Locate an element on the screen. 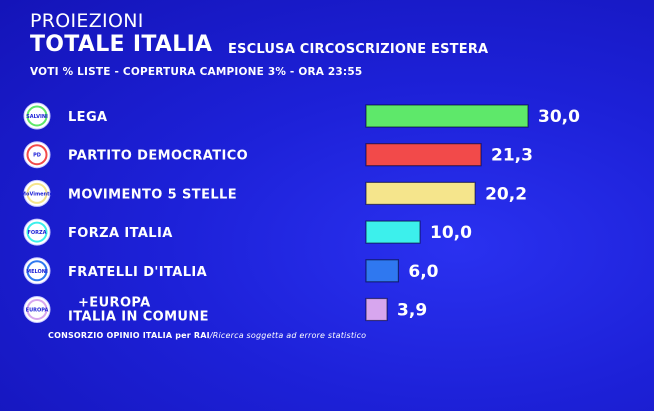 The height and width of the screenshot is (411, 654). logo-text: FORZA is located at coordinates (36, 233).